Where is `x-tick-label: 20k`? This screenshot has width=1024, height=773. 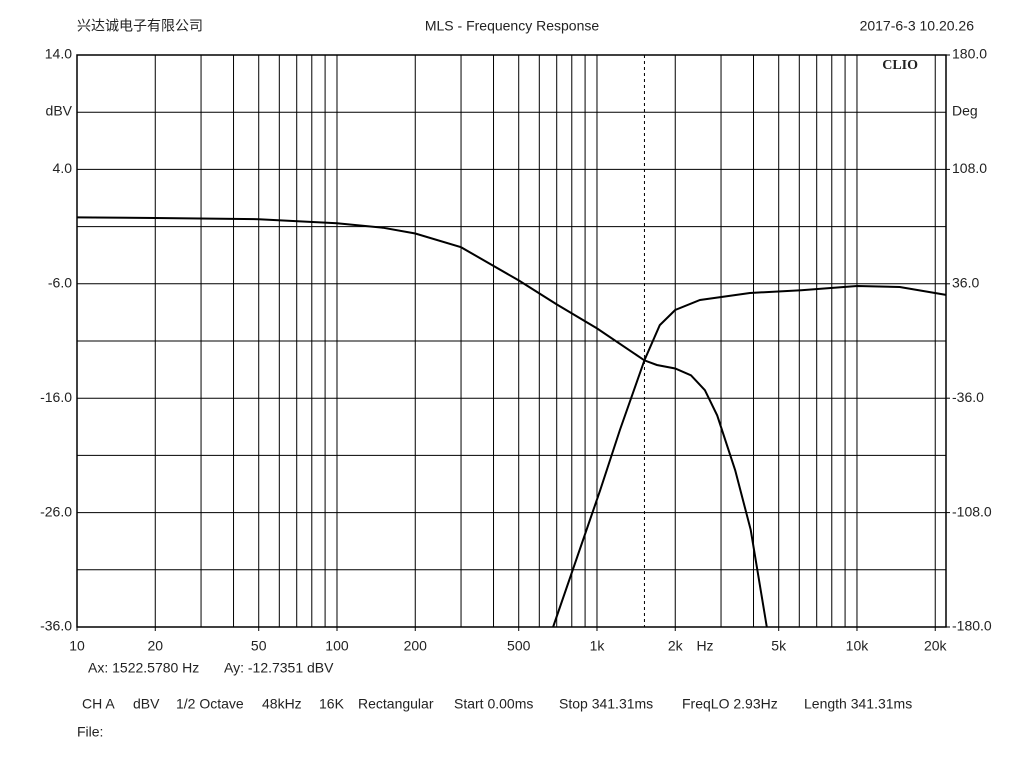 x-tick-label: 20k is located at coordinates (936, 646).